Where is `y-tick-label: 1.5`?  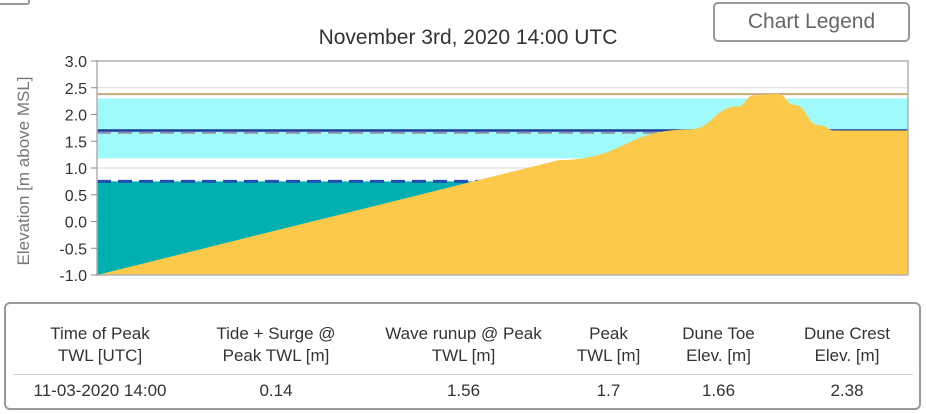 y-tick-label: 1.5 is located at coordinates (76, 142).